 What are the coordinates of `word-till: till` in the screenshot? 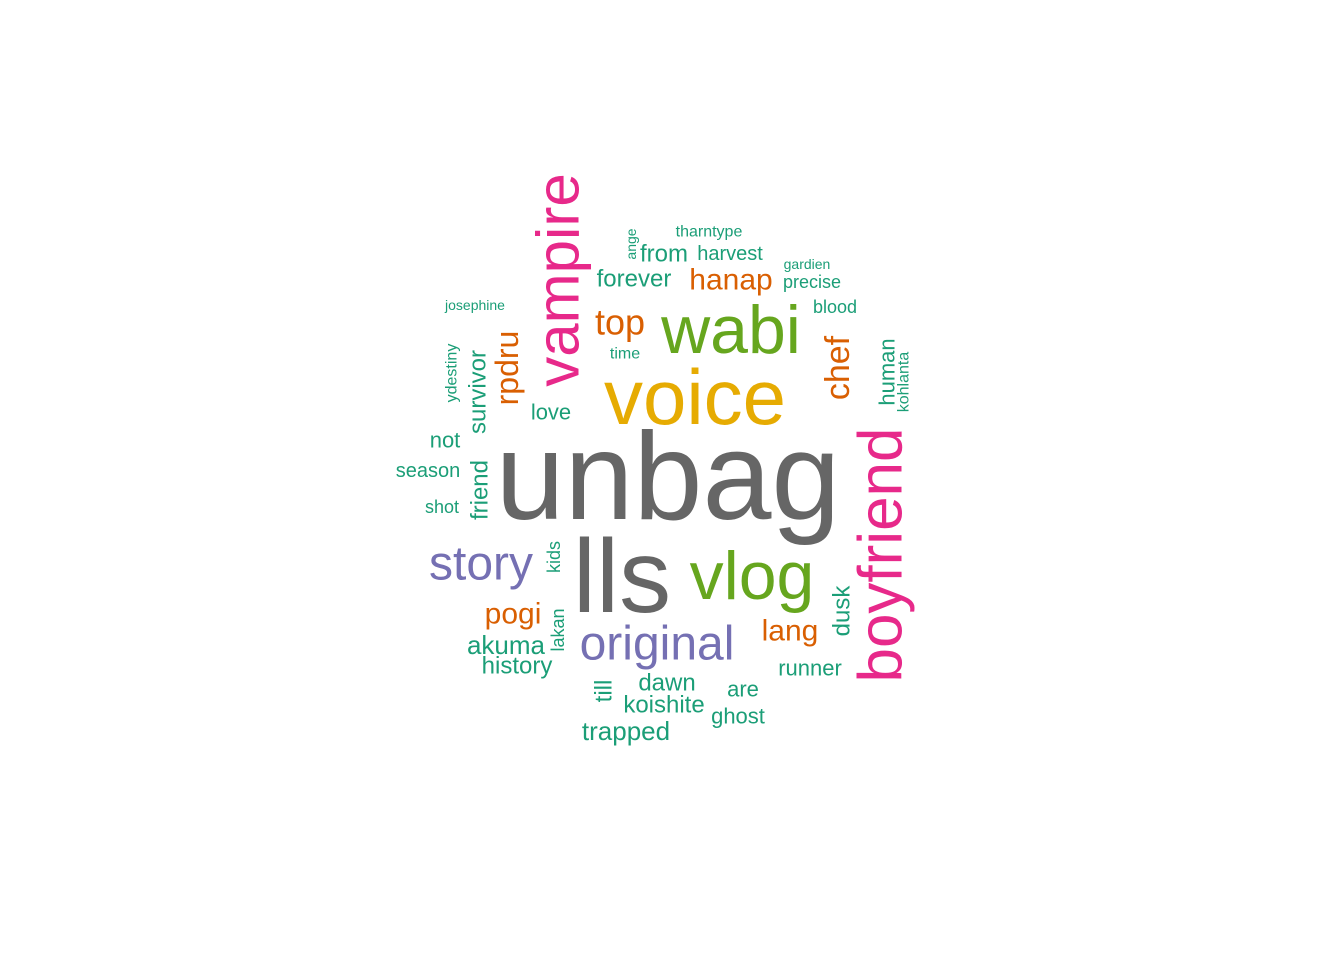 It's located at (604, 691).